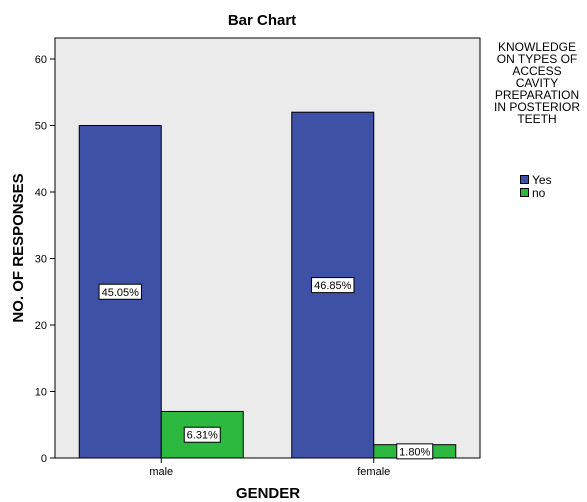 The image size is (587, 502). Describe the element at coordinates (262, 20) in the screenshot. I see `chart-title: Bar Chart` at that location.